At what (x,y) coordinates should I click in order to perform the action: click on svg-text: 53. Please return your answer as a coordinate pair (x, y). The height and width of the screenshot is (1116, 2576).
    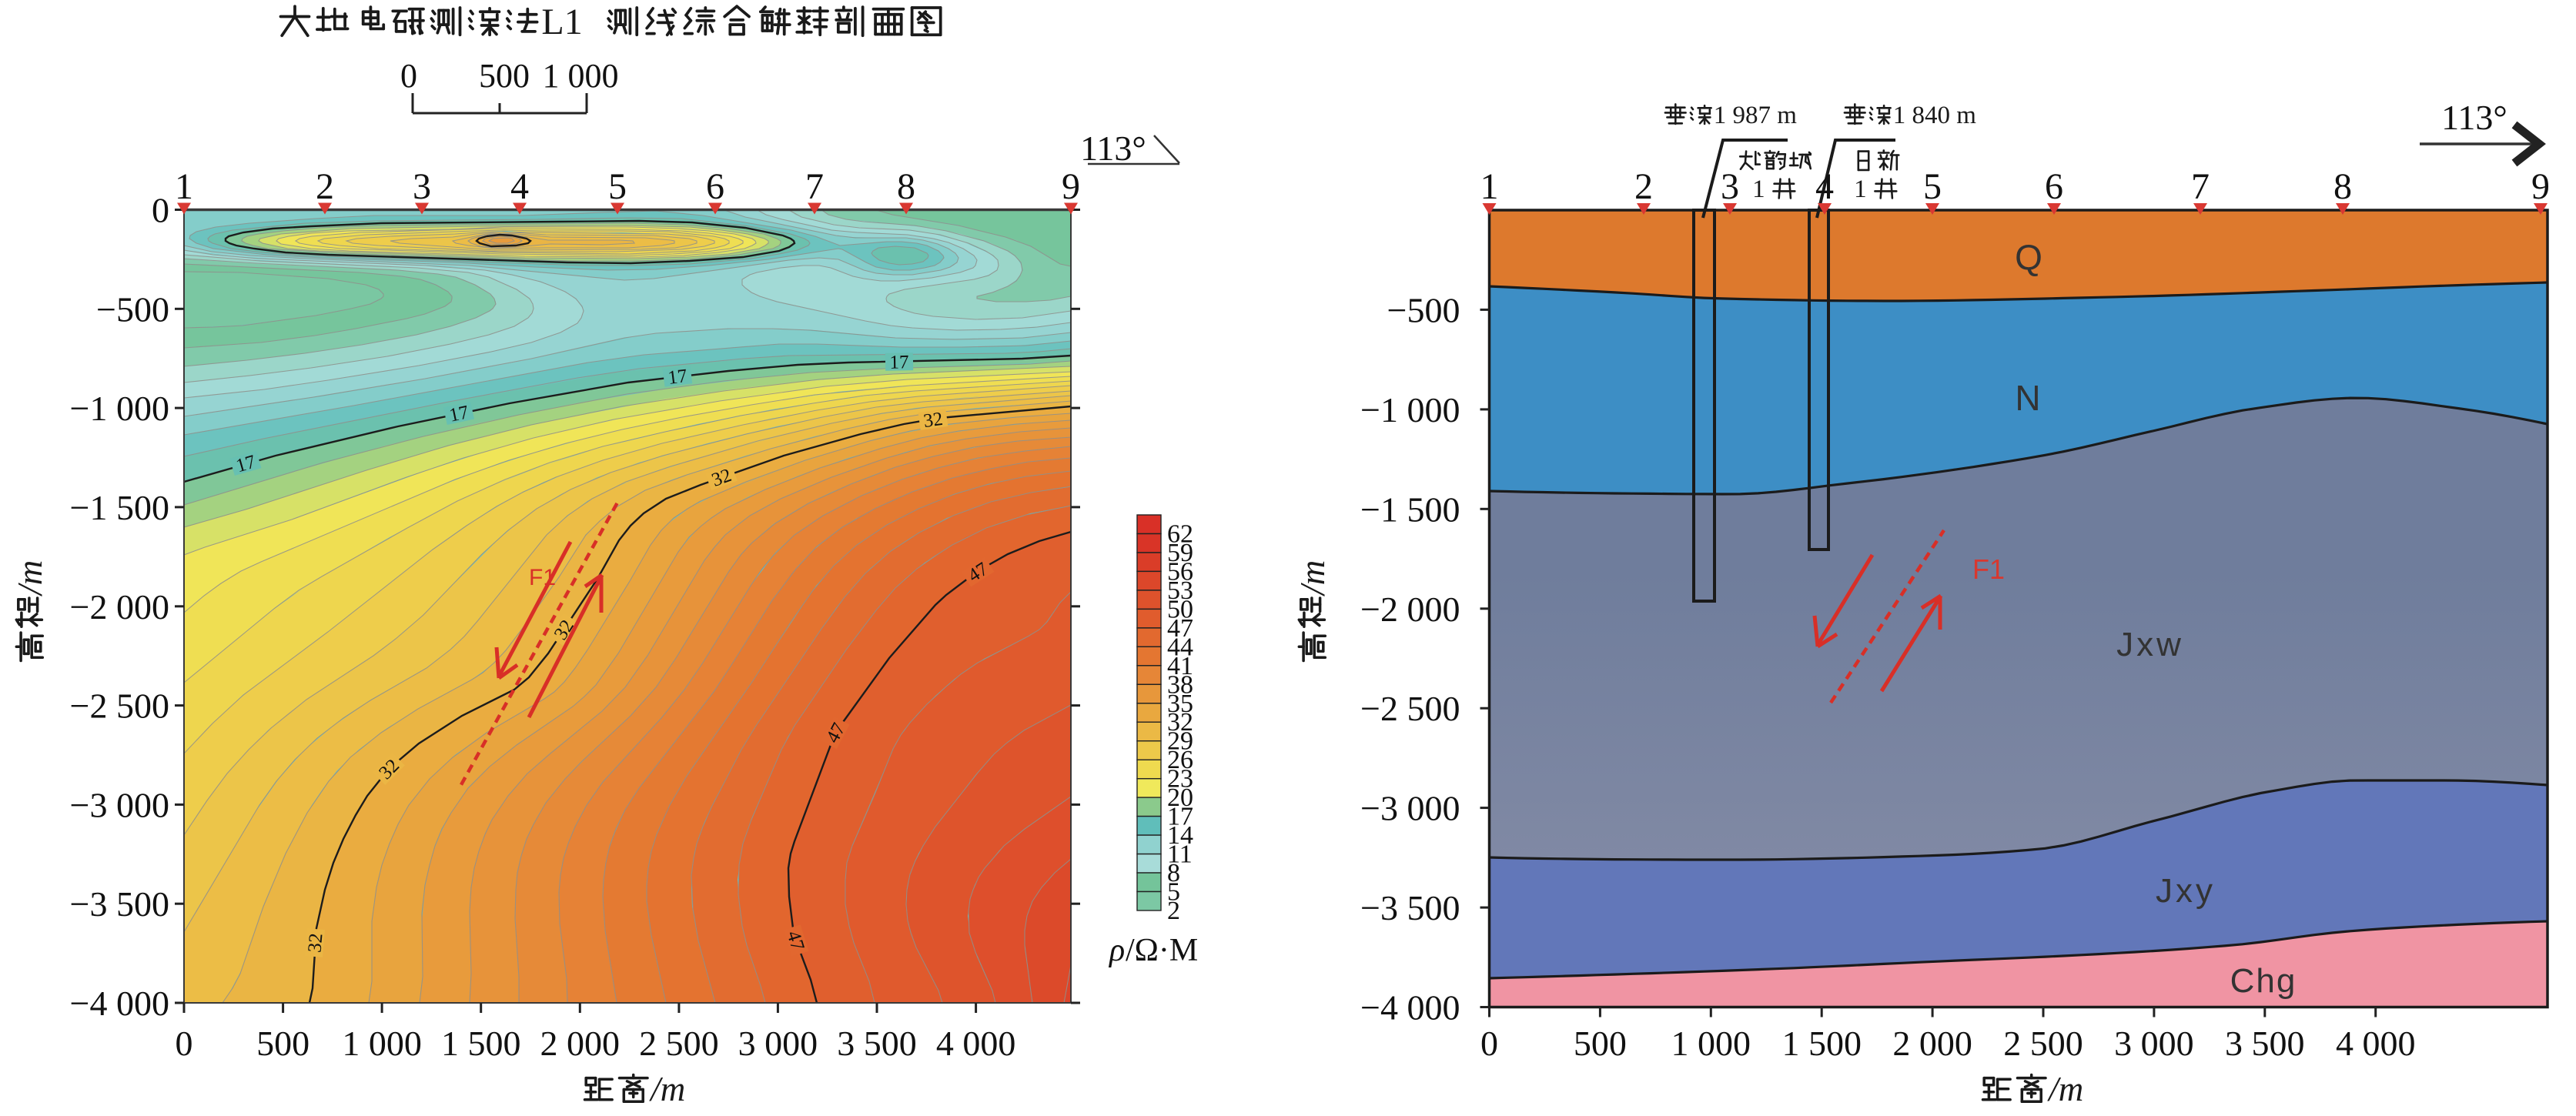
    Looking at the image, I should click on (1180, 591).